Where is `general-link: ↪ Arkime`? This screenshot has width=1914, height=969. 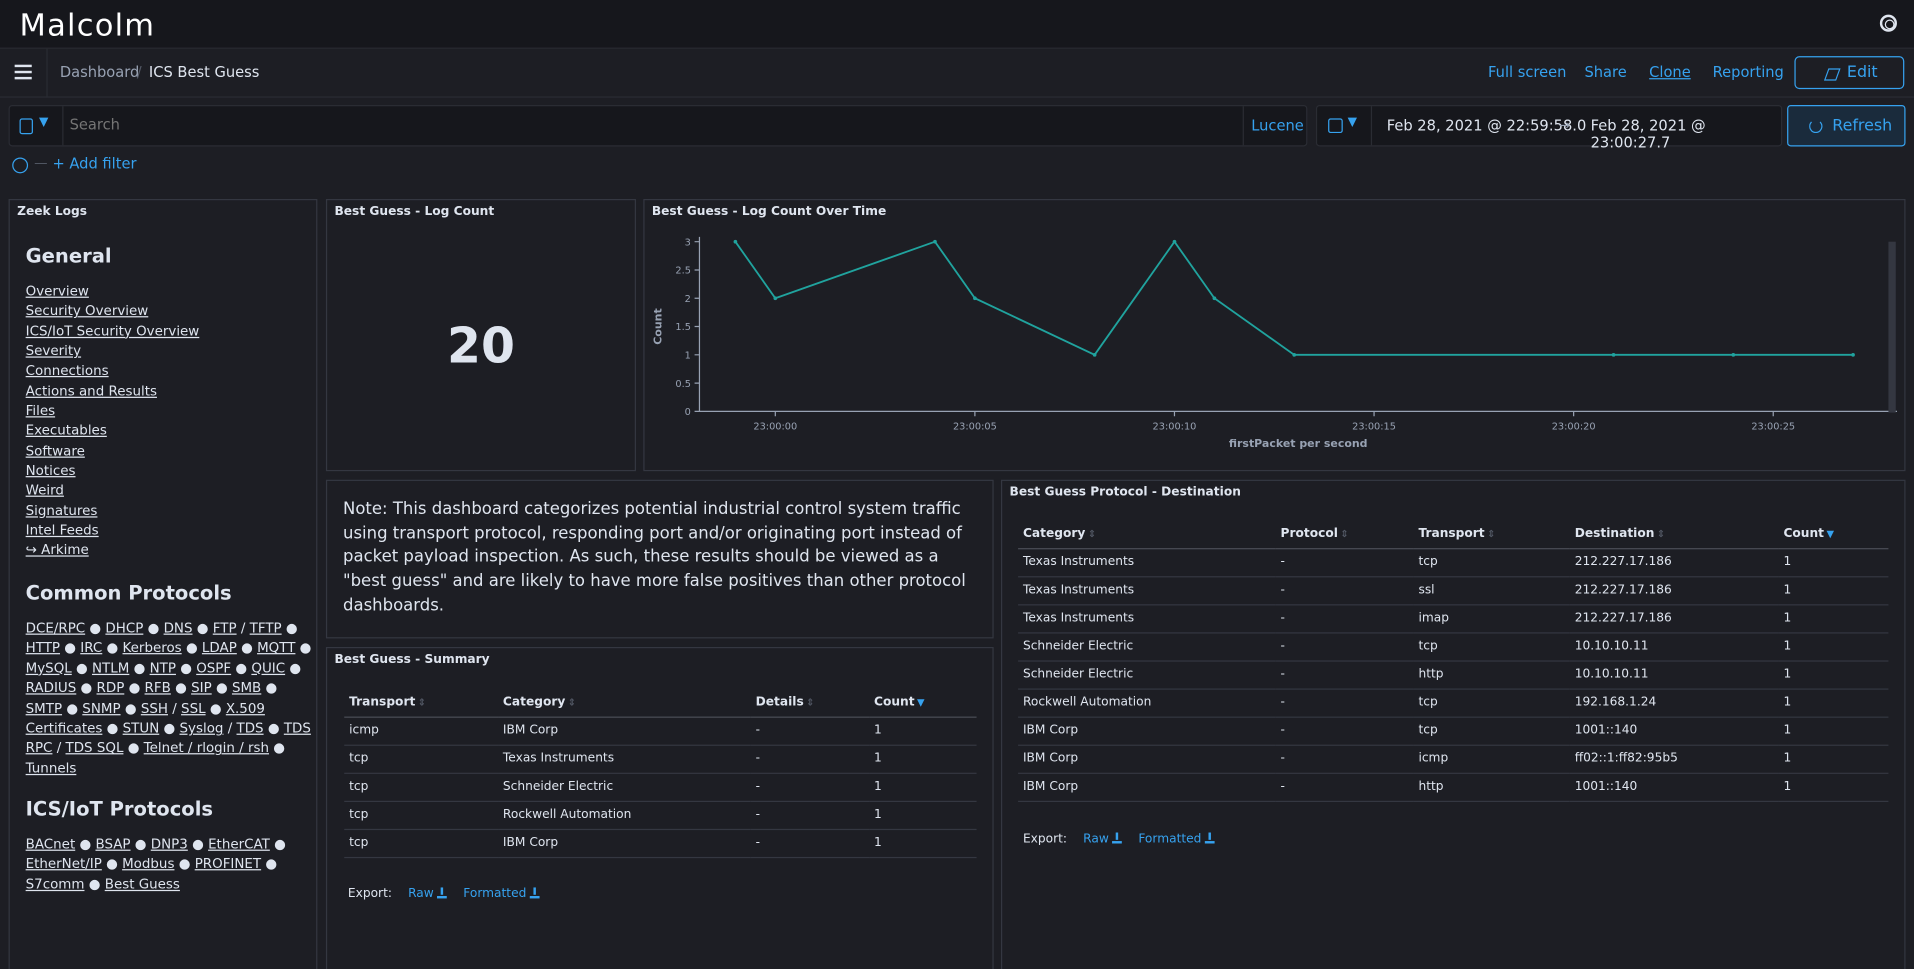 general-link: ↪ Arkime is located at coordinates (57, 550).